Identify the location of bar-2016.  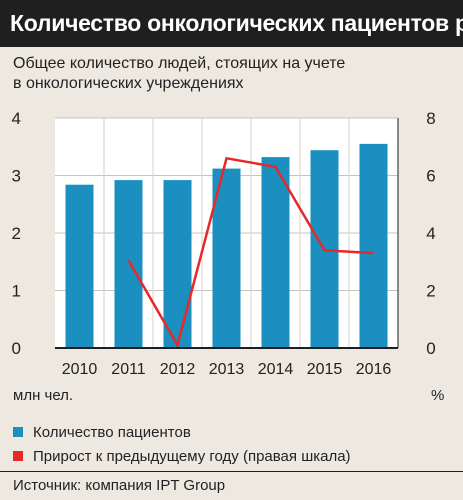
(373, 245).